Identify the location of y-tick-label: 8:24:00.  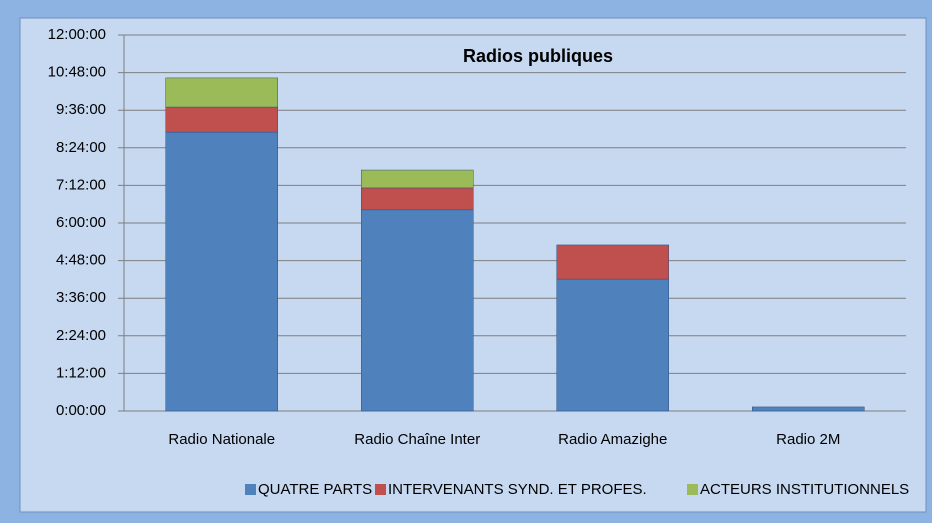
(81, 147).